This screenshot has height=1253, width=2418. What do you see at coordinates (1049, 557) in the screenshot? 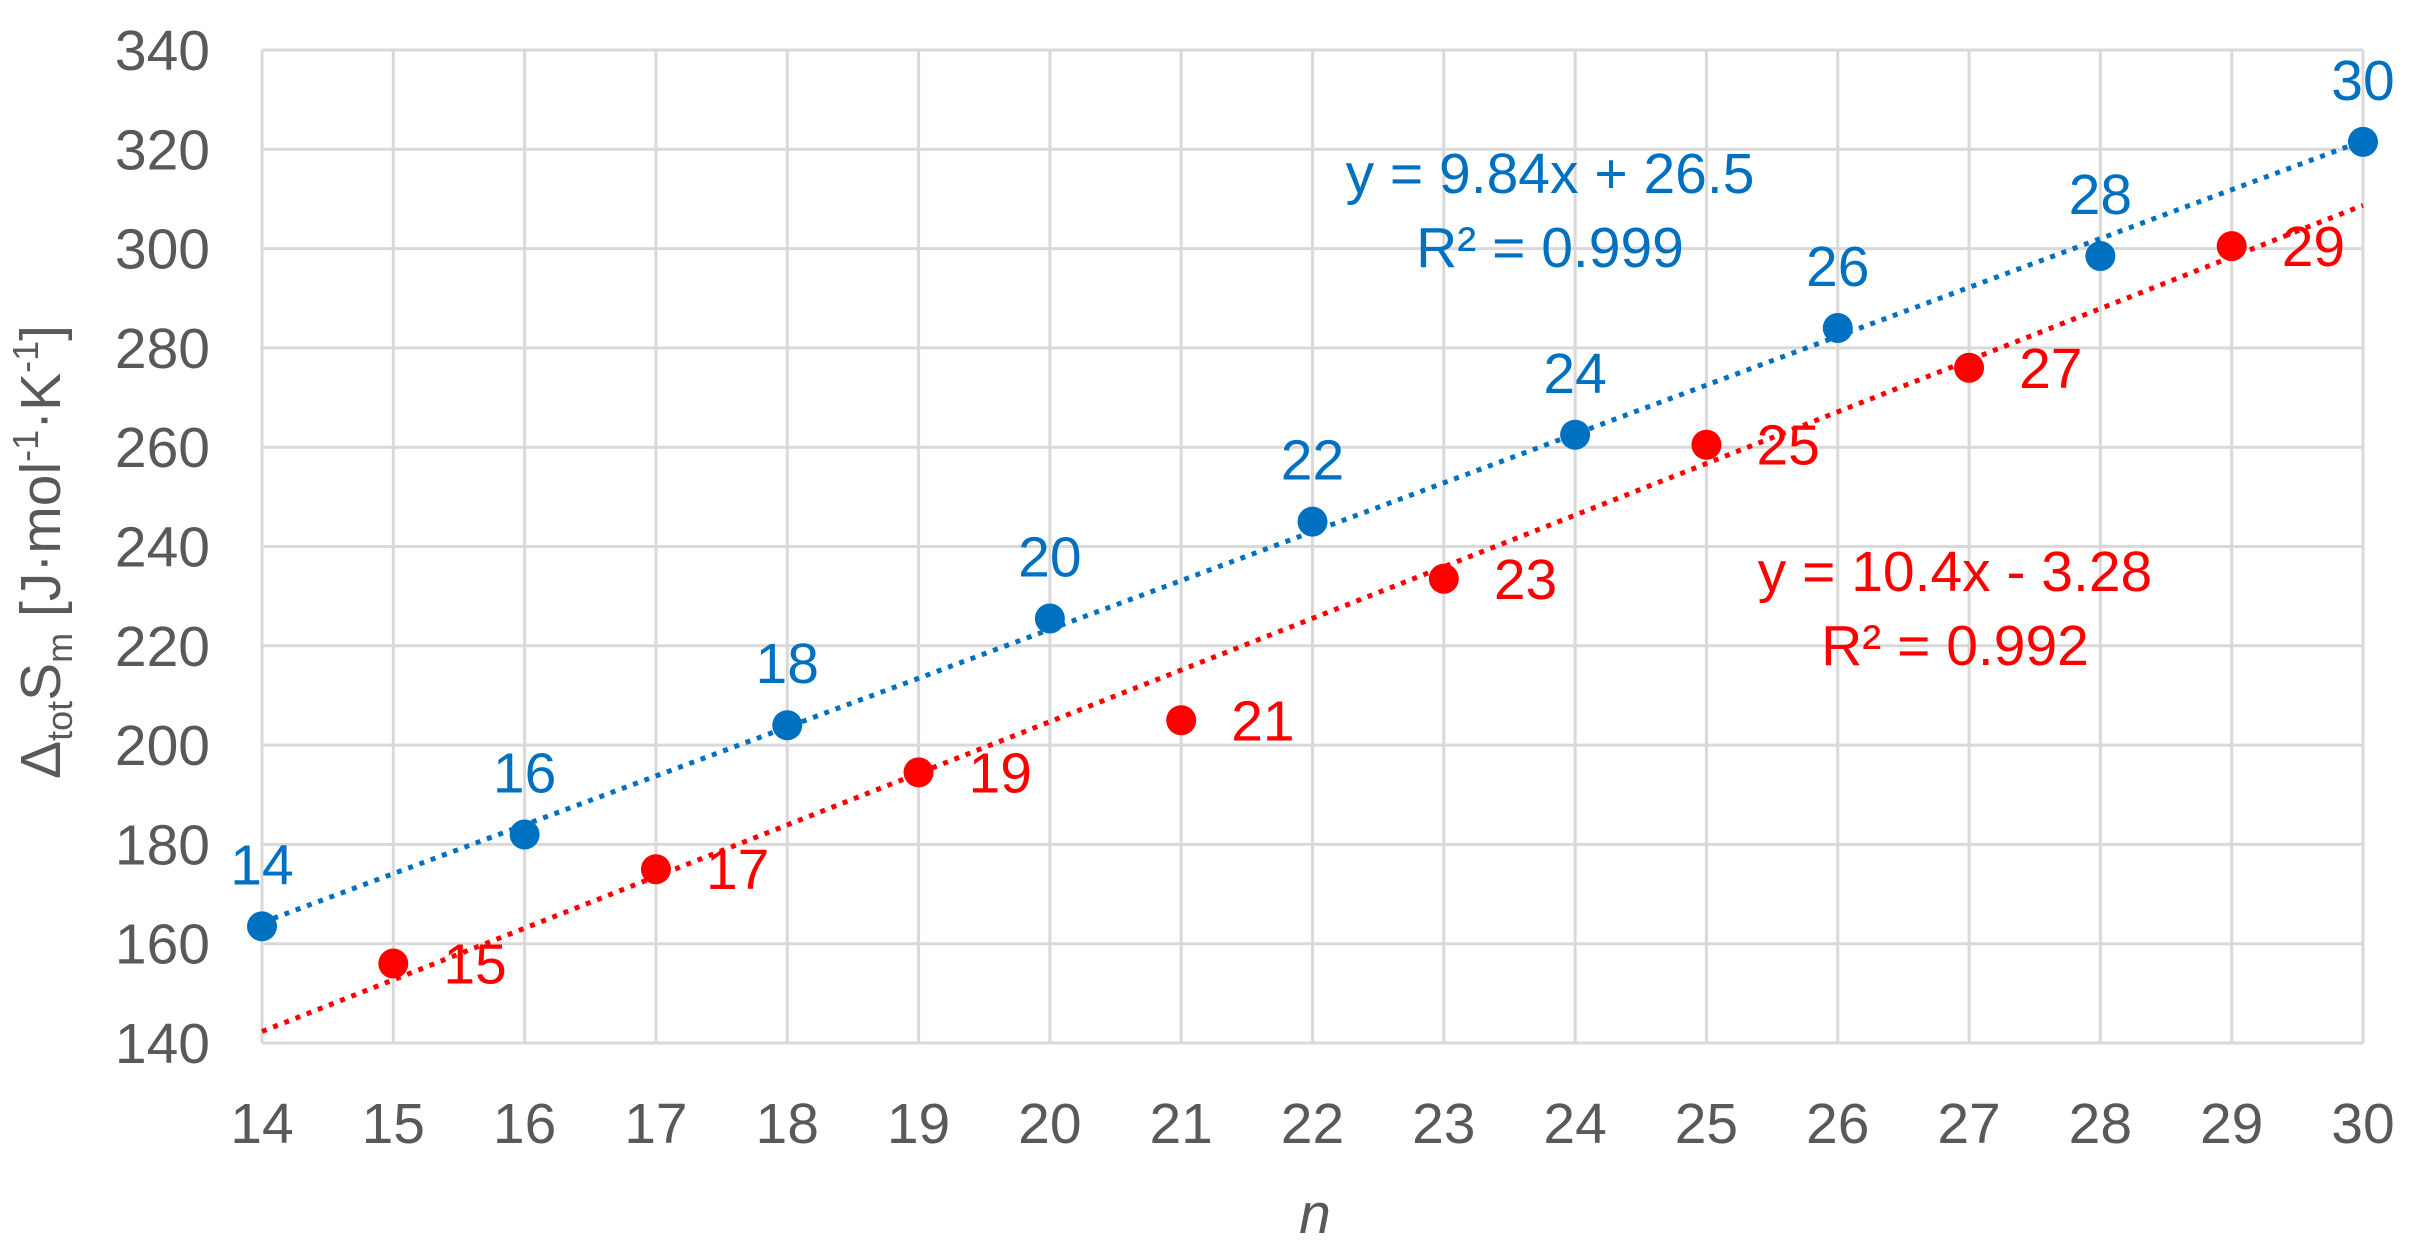
I see `blue-point-label: 20` at bounding box center [1049, 557].